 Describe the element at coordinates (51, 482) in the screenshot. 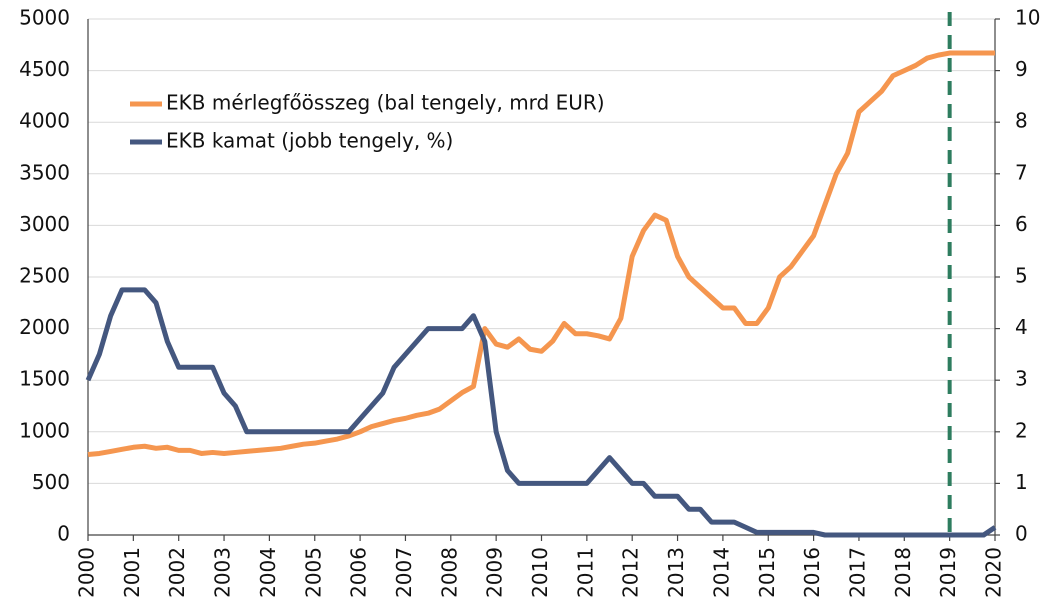

I see `y-tick-label: 500` at that location.